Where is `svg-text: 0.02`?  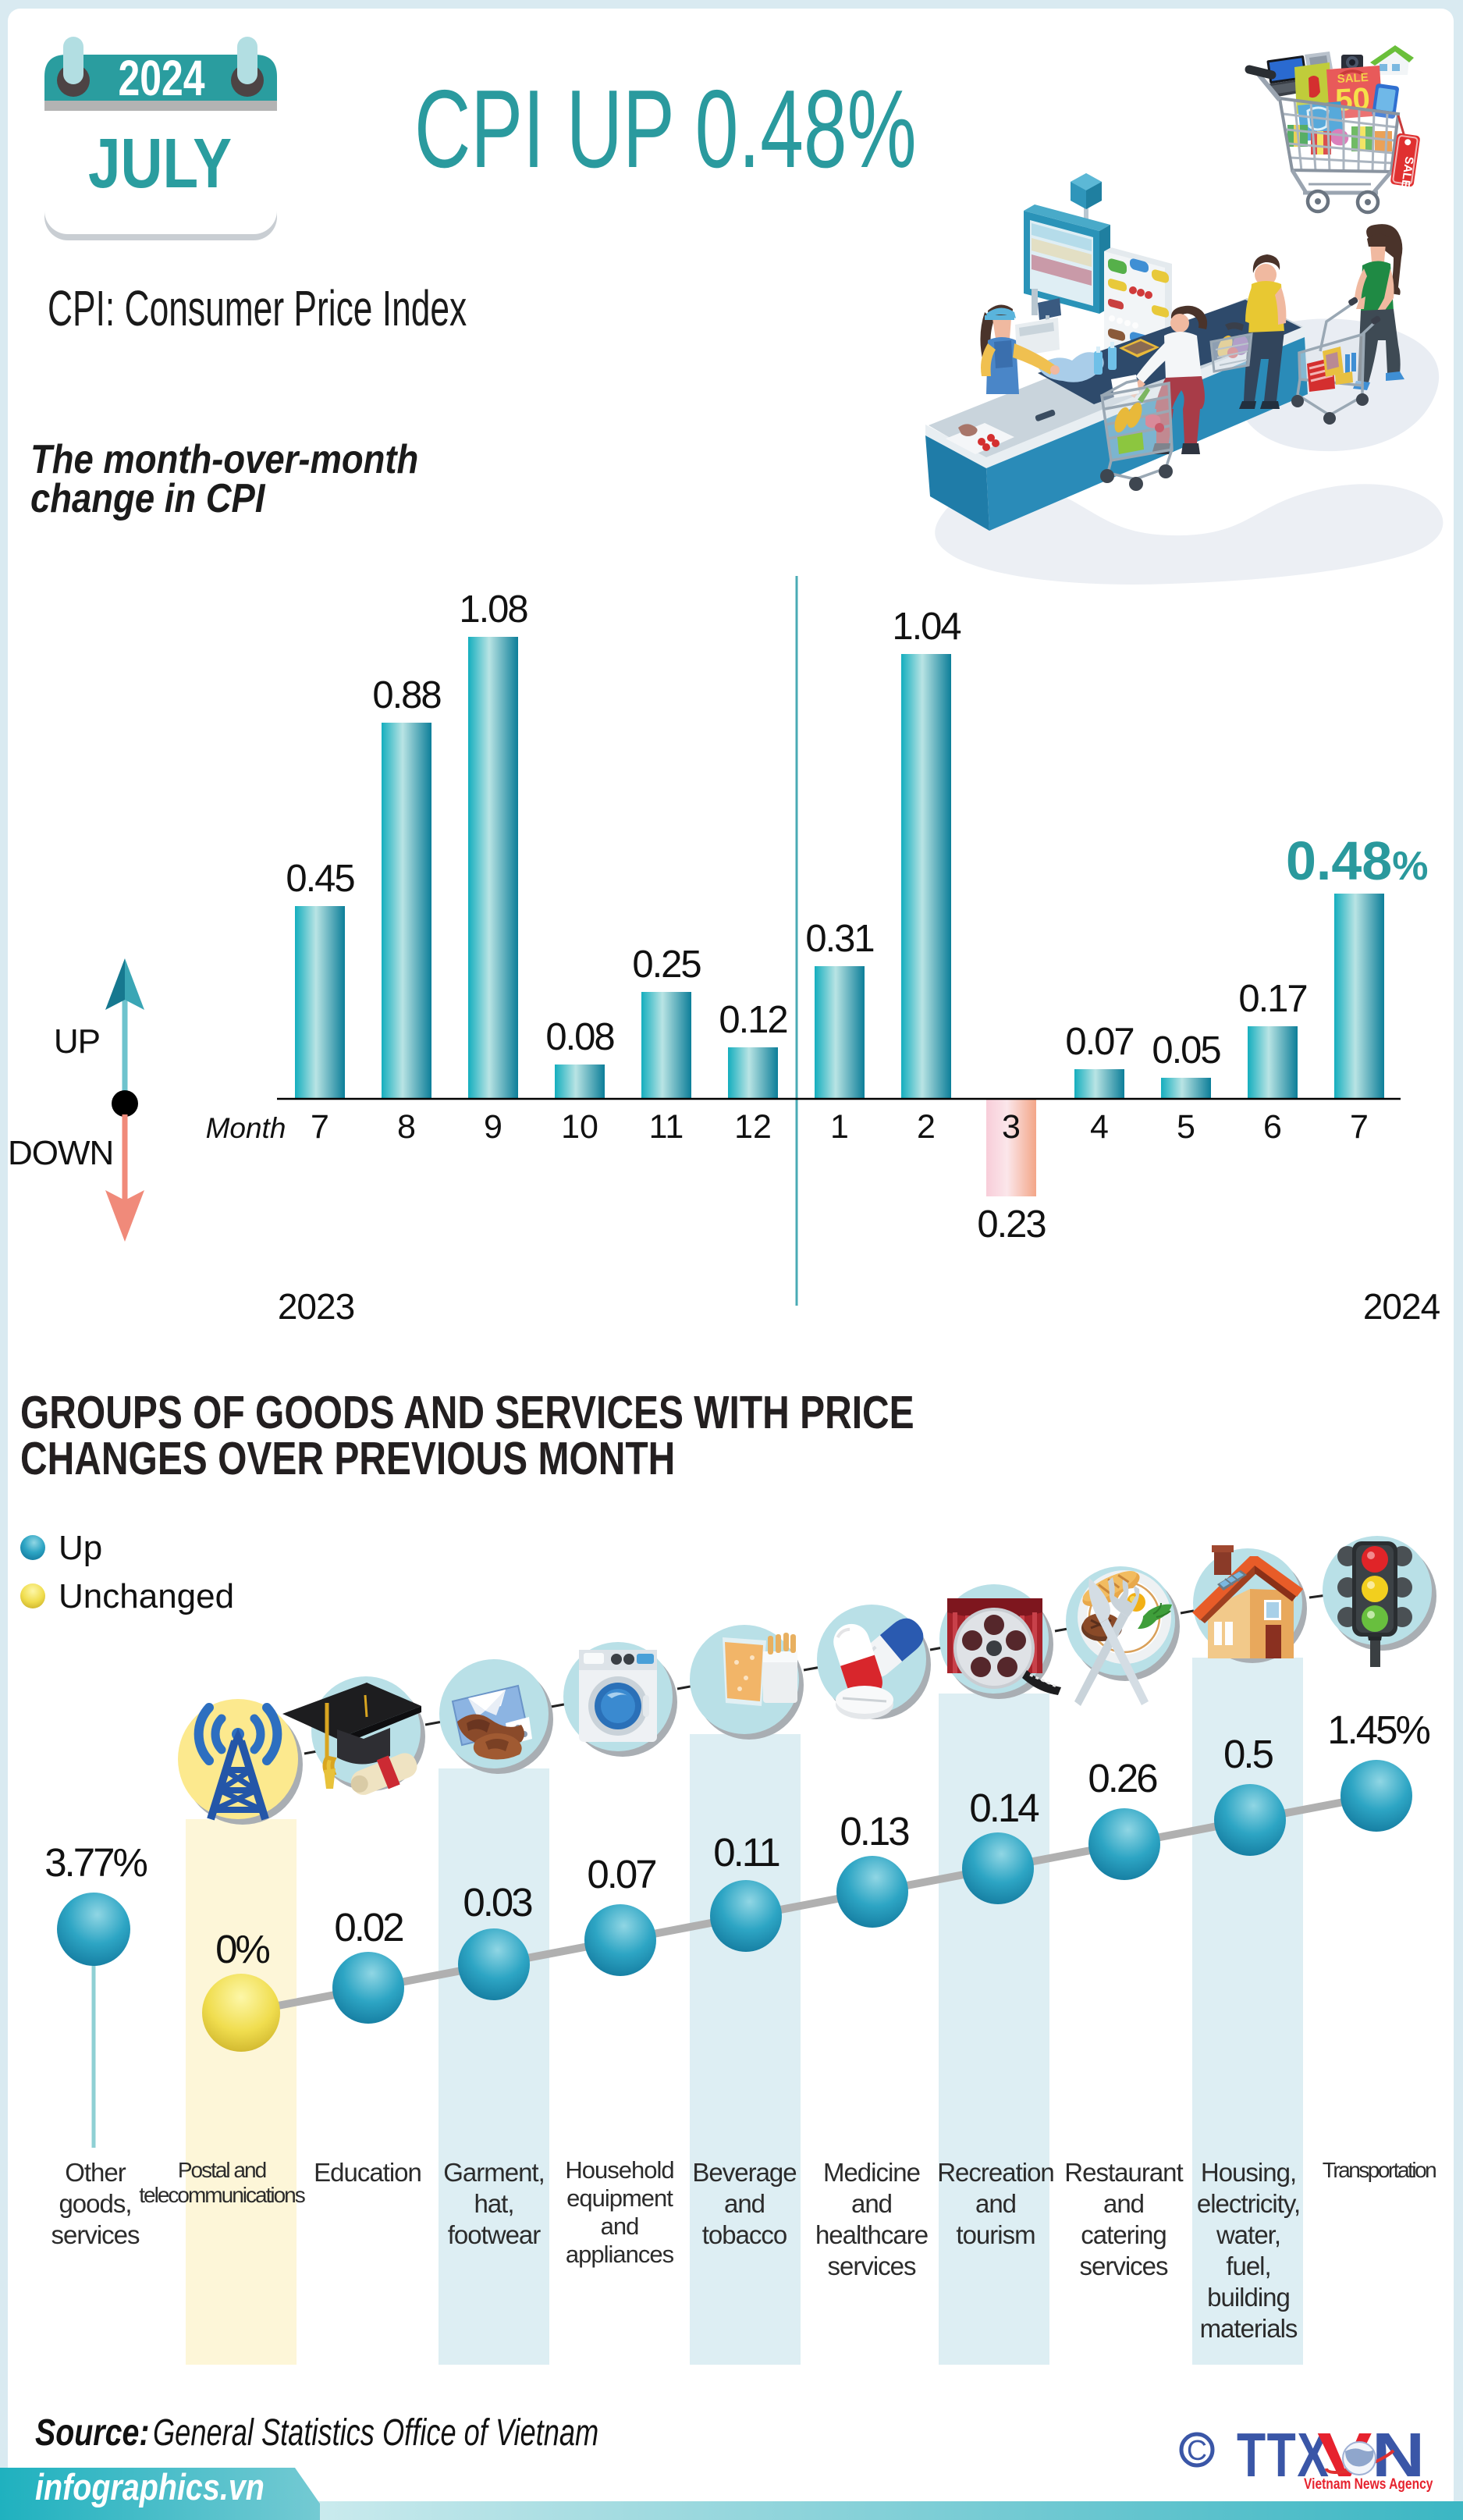
svg-text: 0.02 is located at coordinates (369, 1928).